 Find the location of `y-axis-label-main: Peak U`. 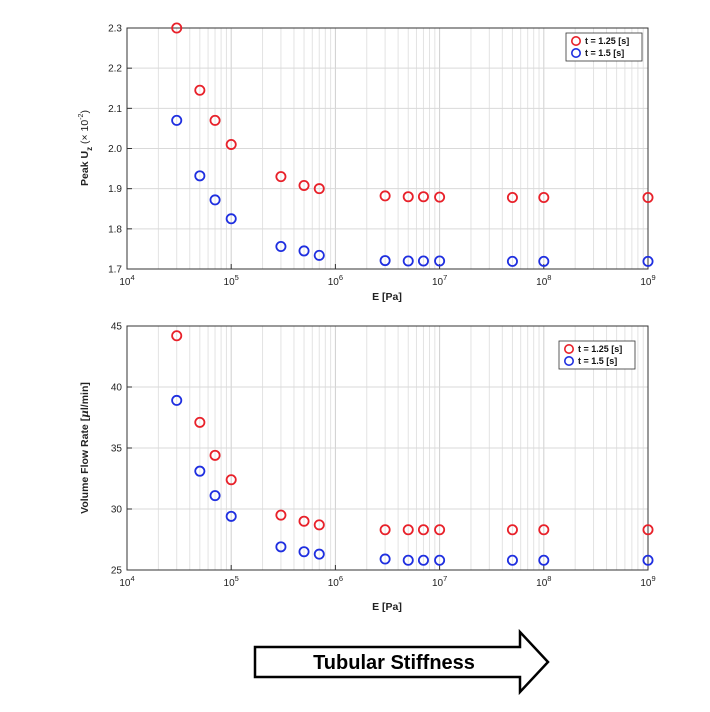

y-axis-label-main: Peak U is located at coordinates (85, 168).